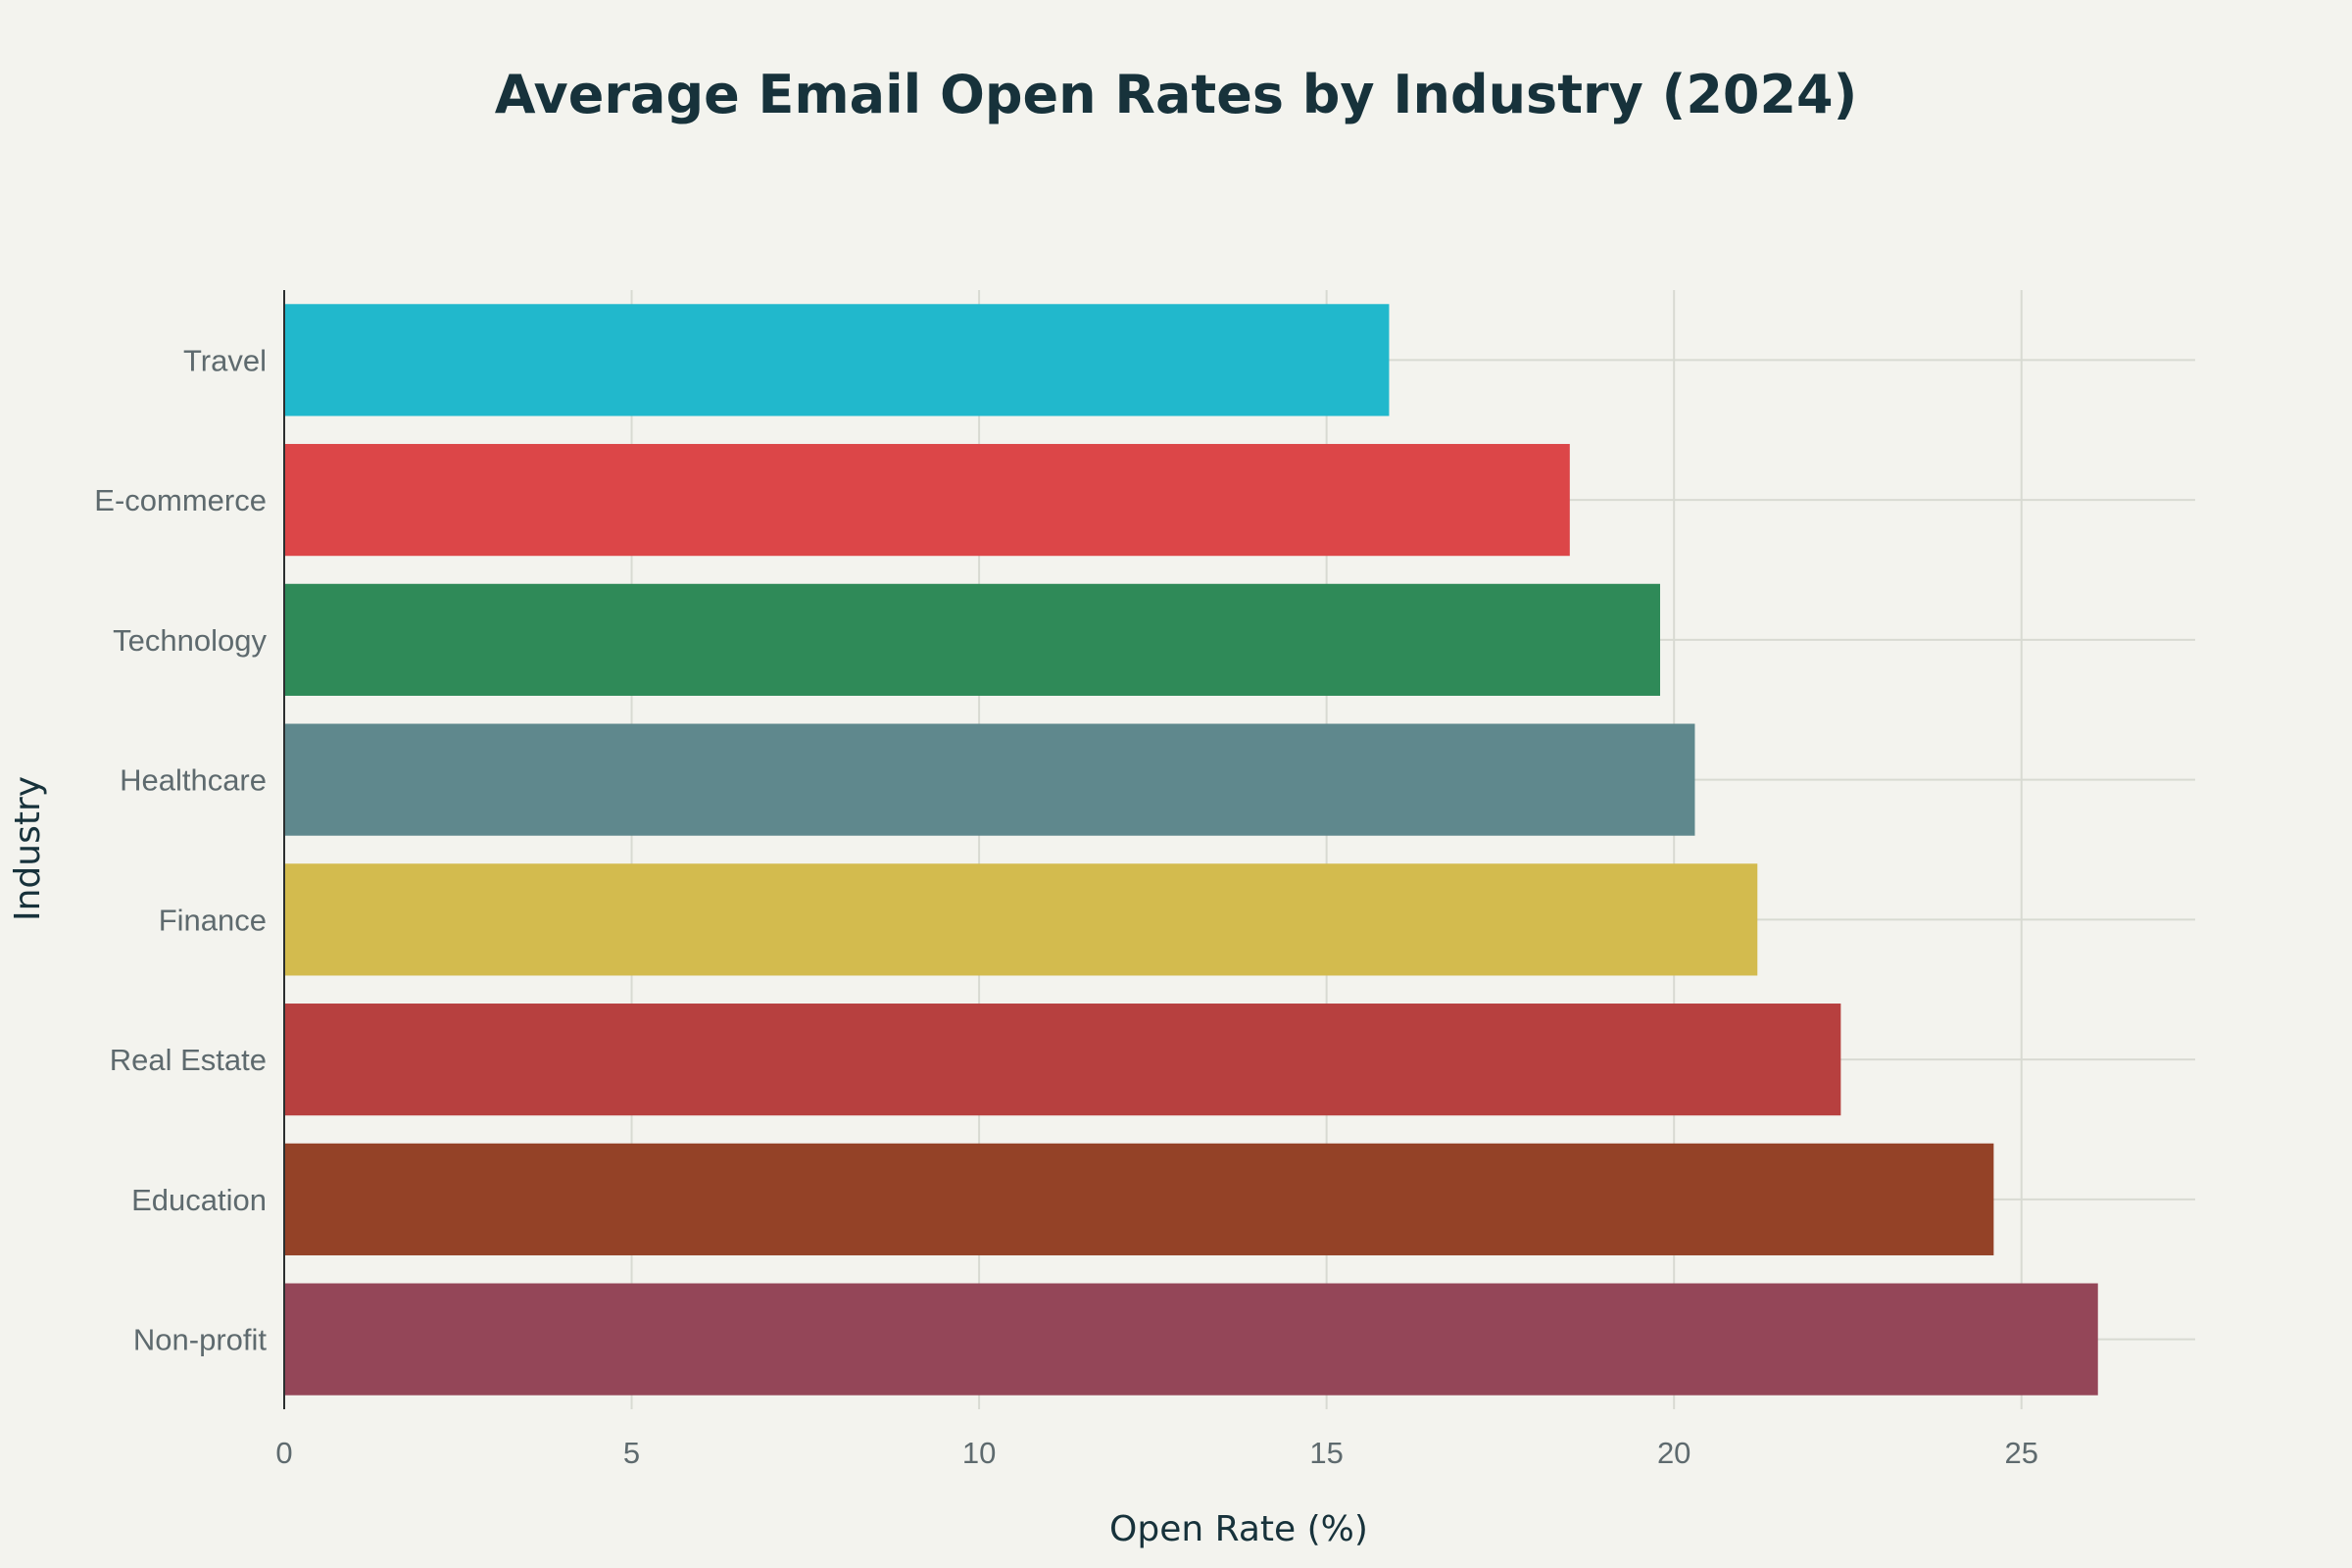 This screenshot has height=1568, width=2352. What do you see at coordinates (1156, 1453) in the screenshot?
I see `x-tick-labels: 0 5 10 15 20 25` at bounding box center [1156, 1453].